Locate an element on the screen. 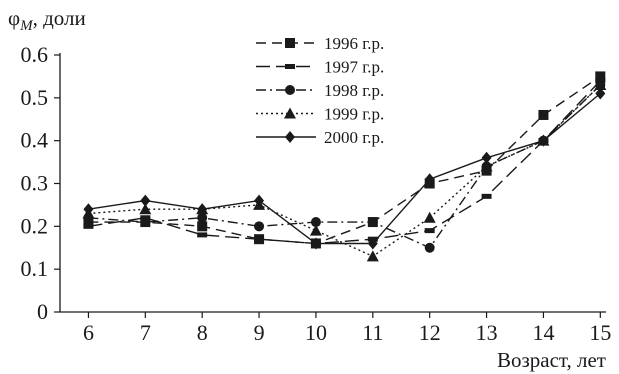 The width and height of the screenshot is (619, 374). x-tick-label: 13 is located at coordinates (487, 332).